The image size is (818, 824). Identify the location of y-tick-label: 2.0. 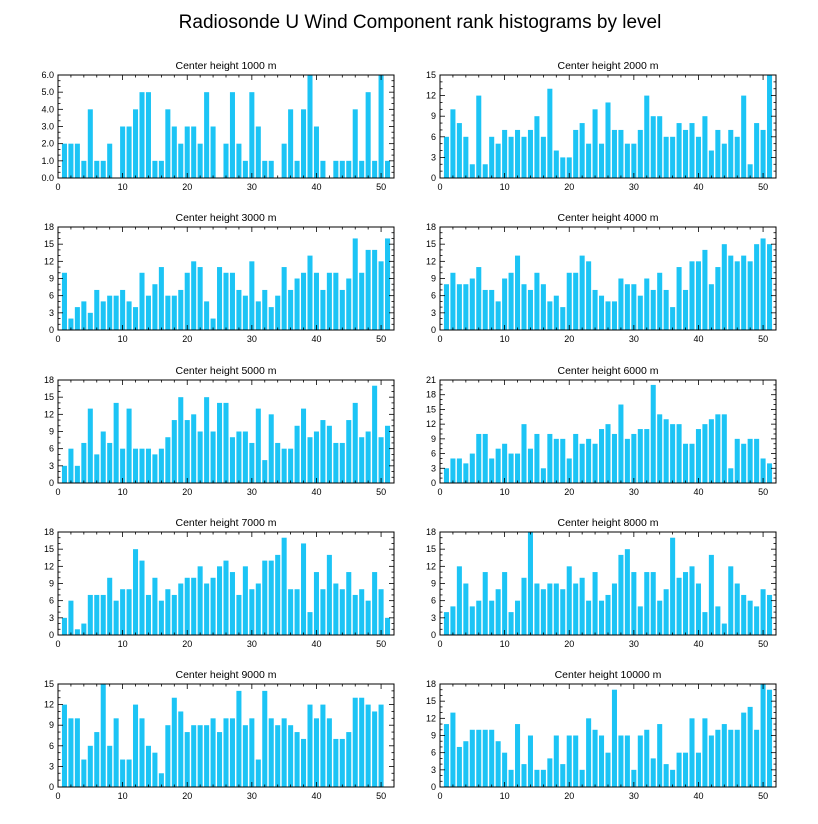
(47, 144).